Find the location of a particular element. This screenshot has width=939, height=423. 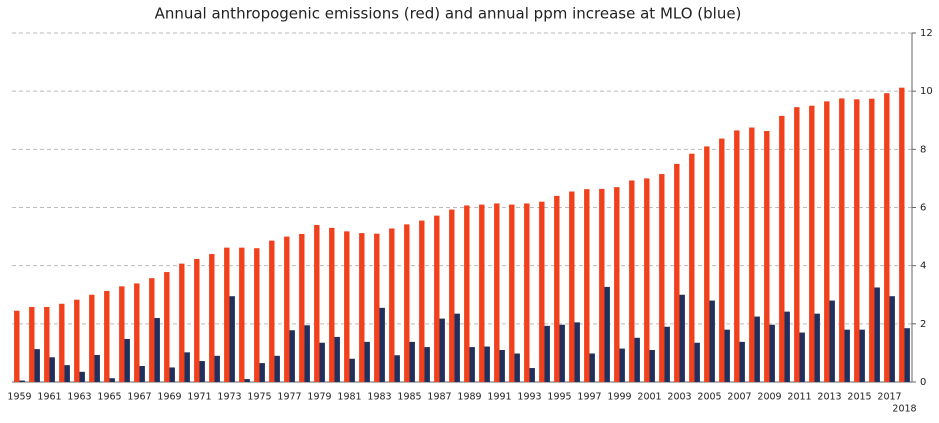

x-tick-label: 1989 is located at coordinates (469, 397).